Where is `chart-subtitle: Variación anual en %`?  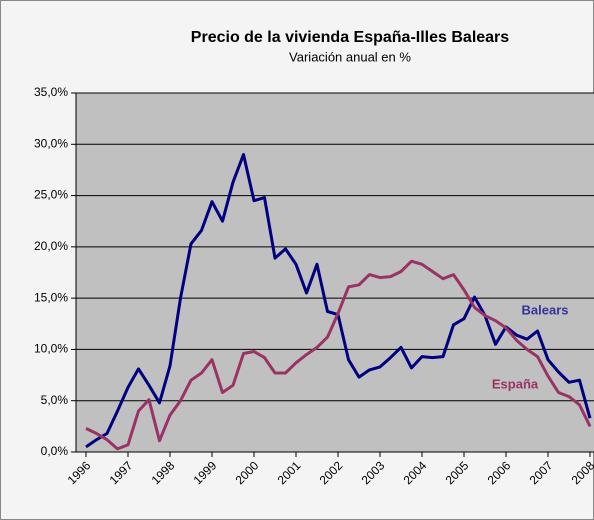 chart-subtitle: Variación anual en % is located at coordinates (350, 56).